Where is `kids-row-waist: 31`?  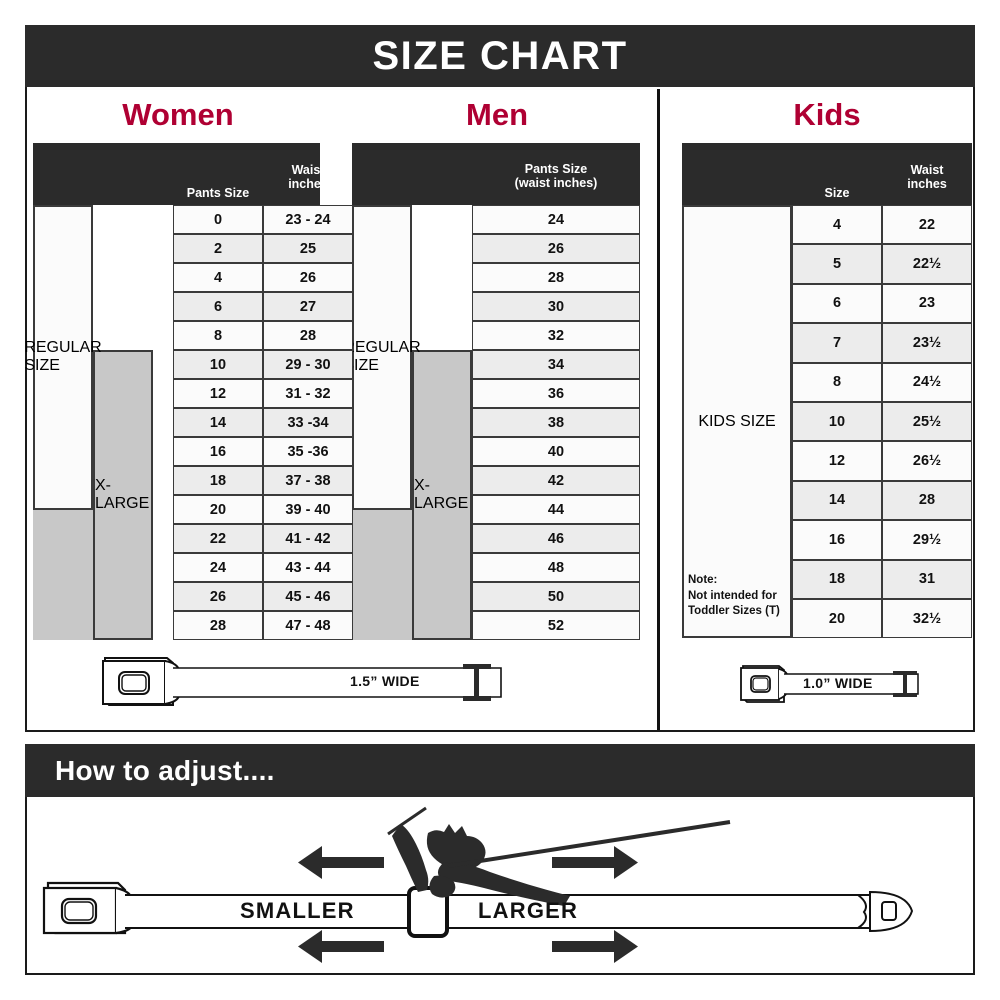
kids-row-waist: 31 is located at coordinates (927, 579).